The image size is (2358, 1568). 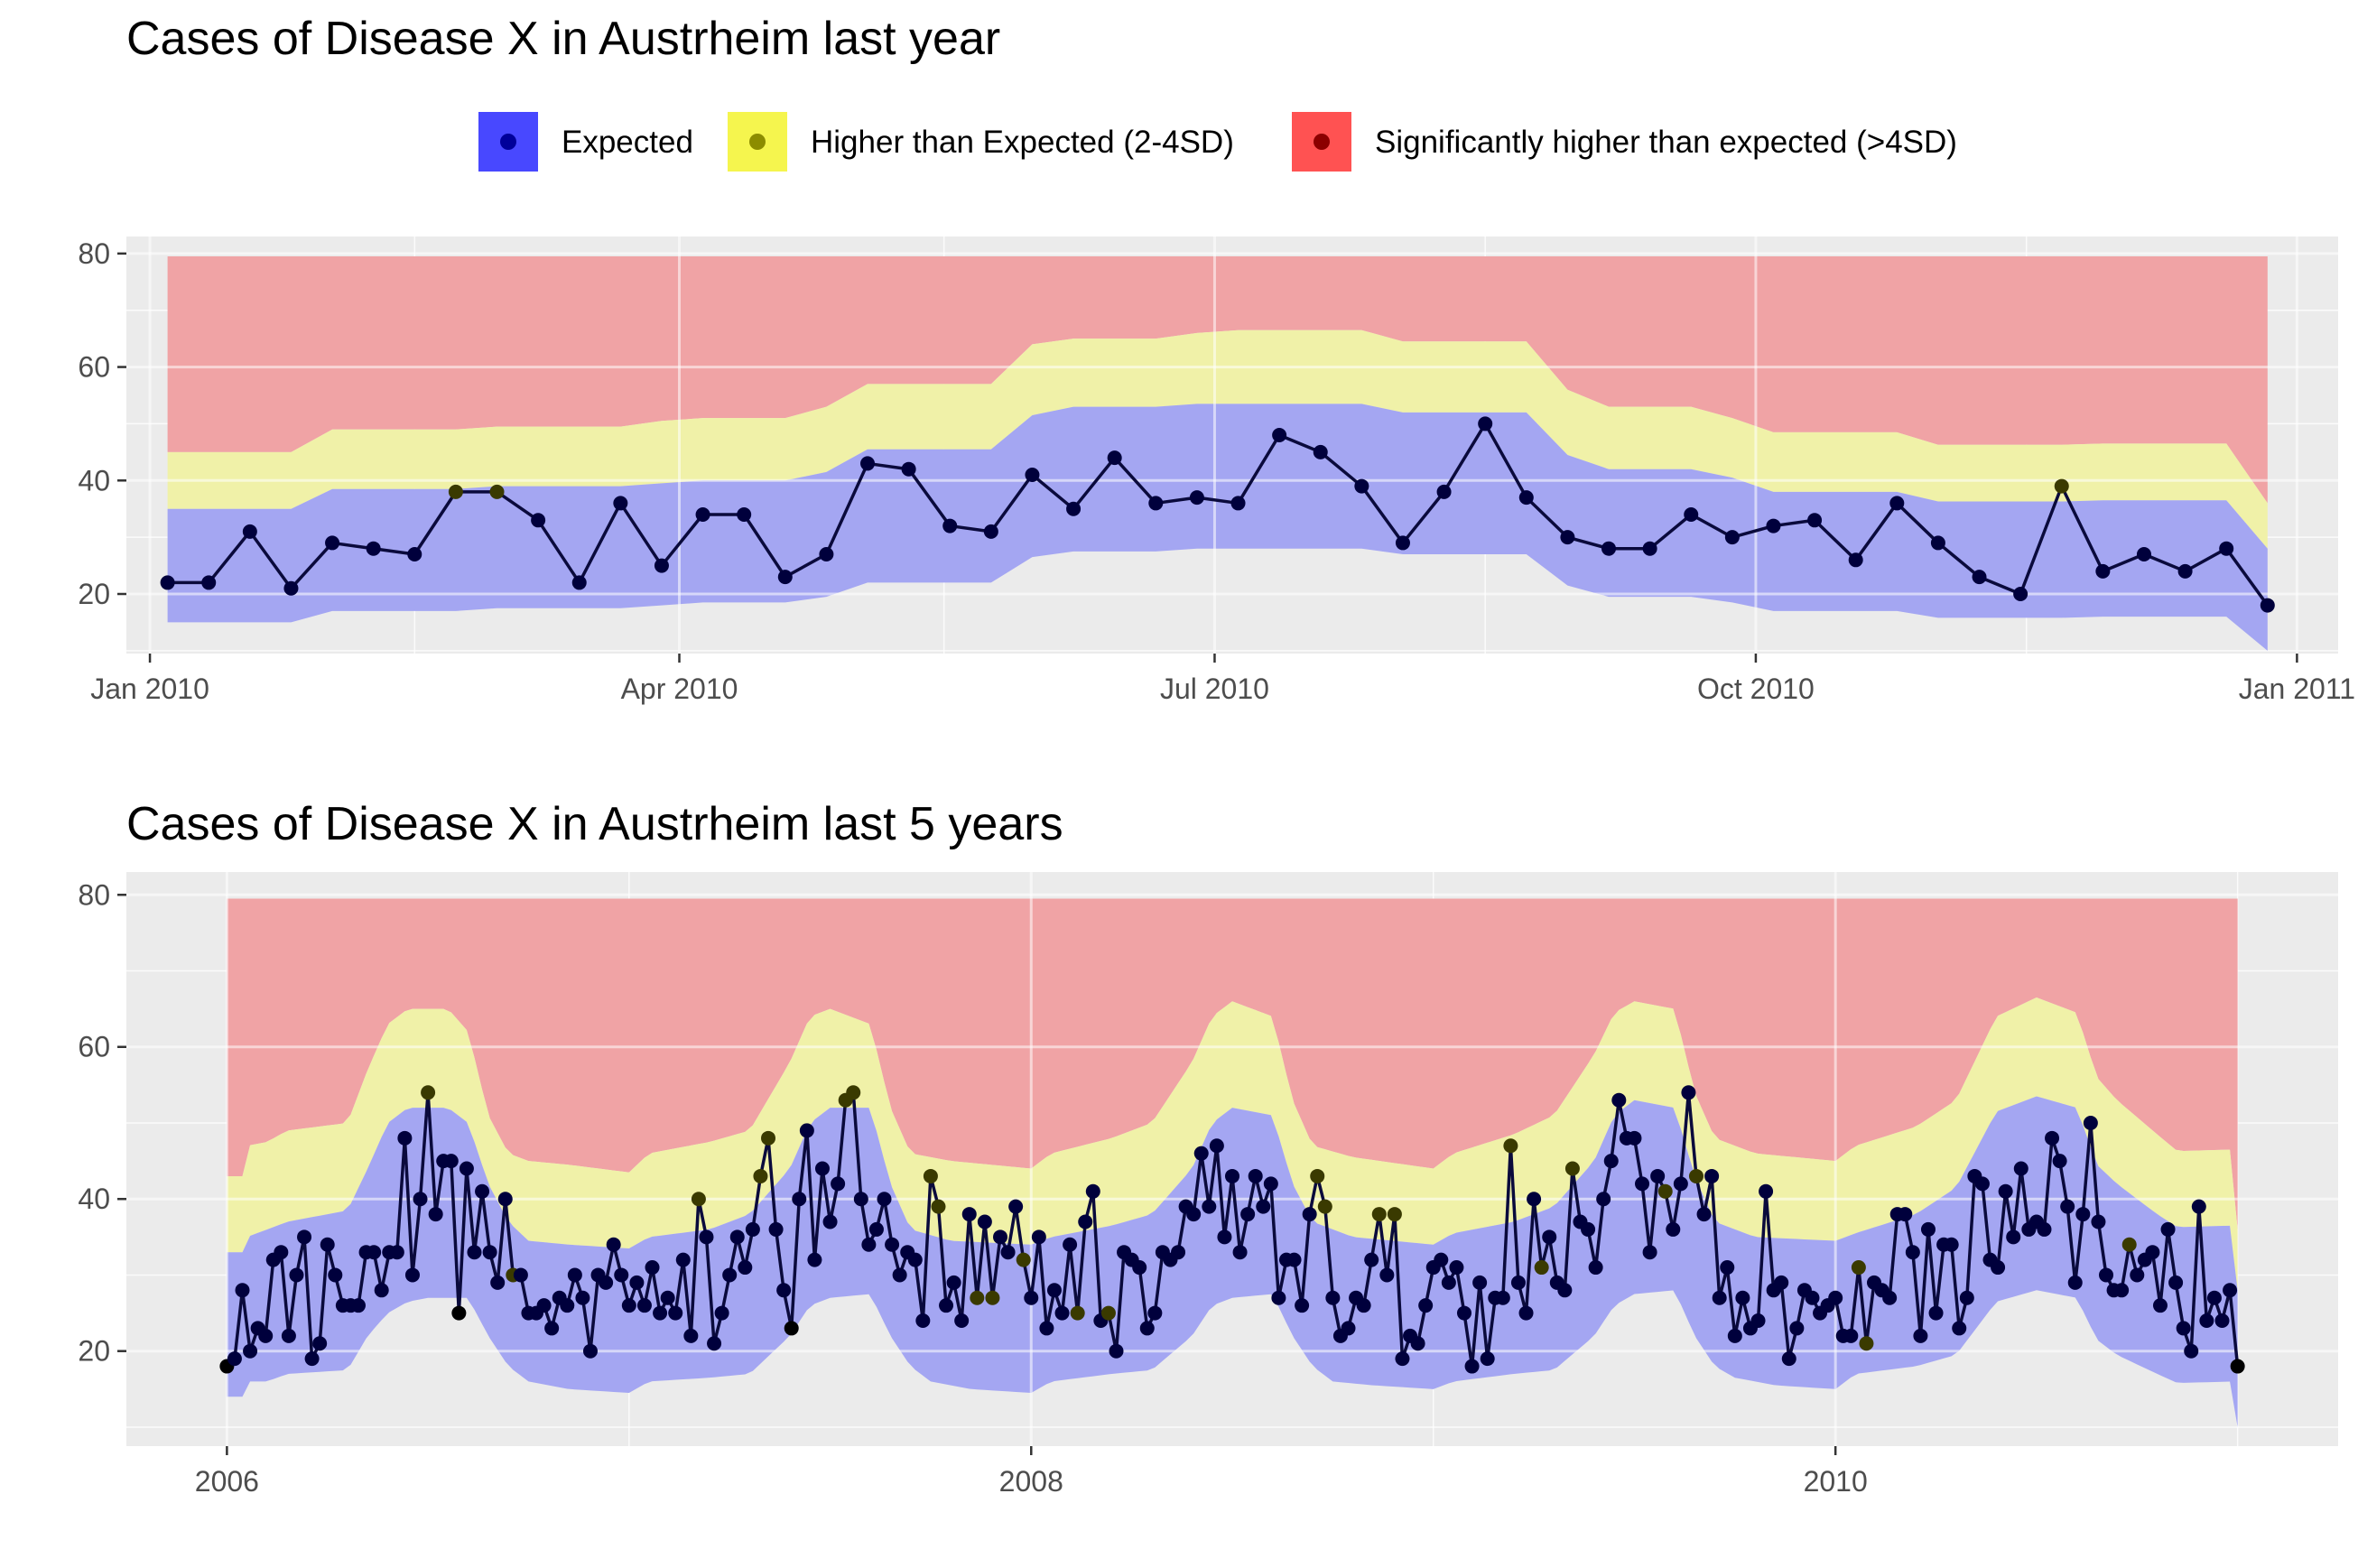 I want to click on y-tick-label: 80, so click(x=94, y=253).